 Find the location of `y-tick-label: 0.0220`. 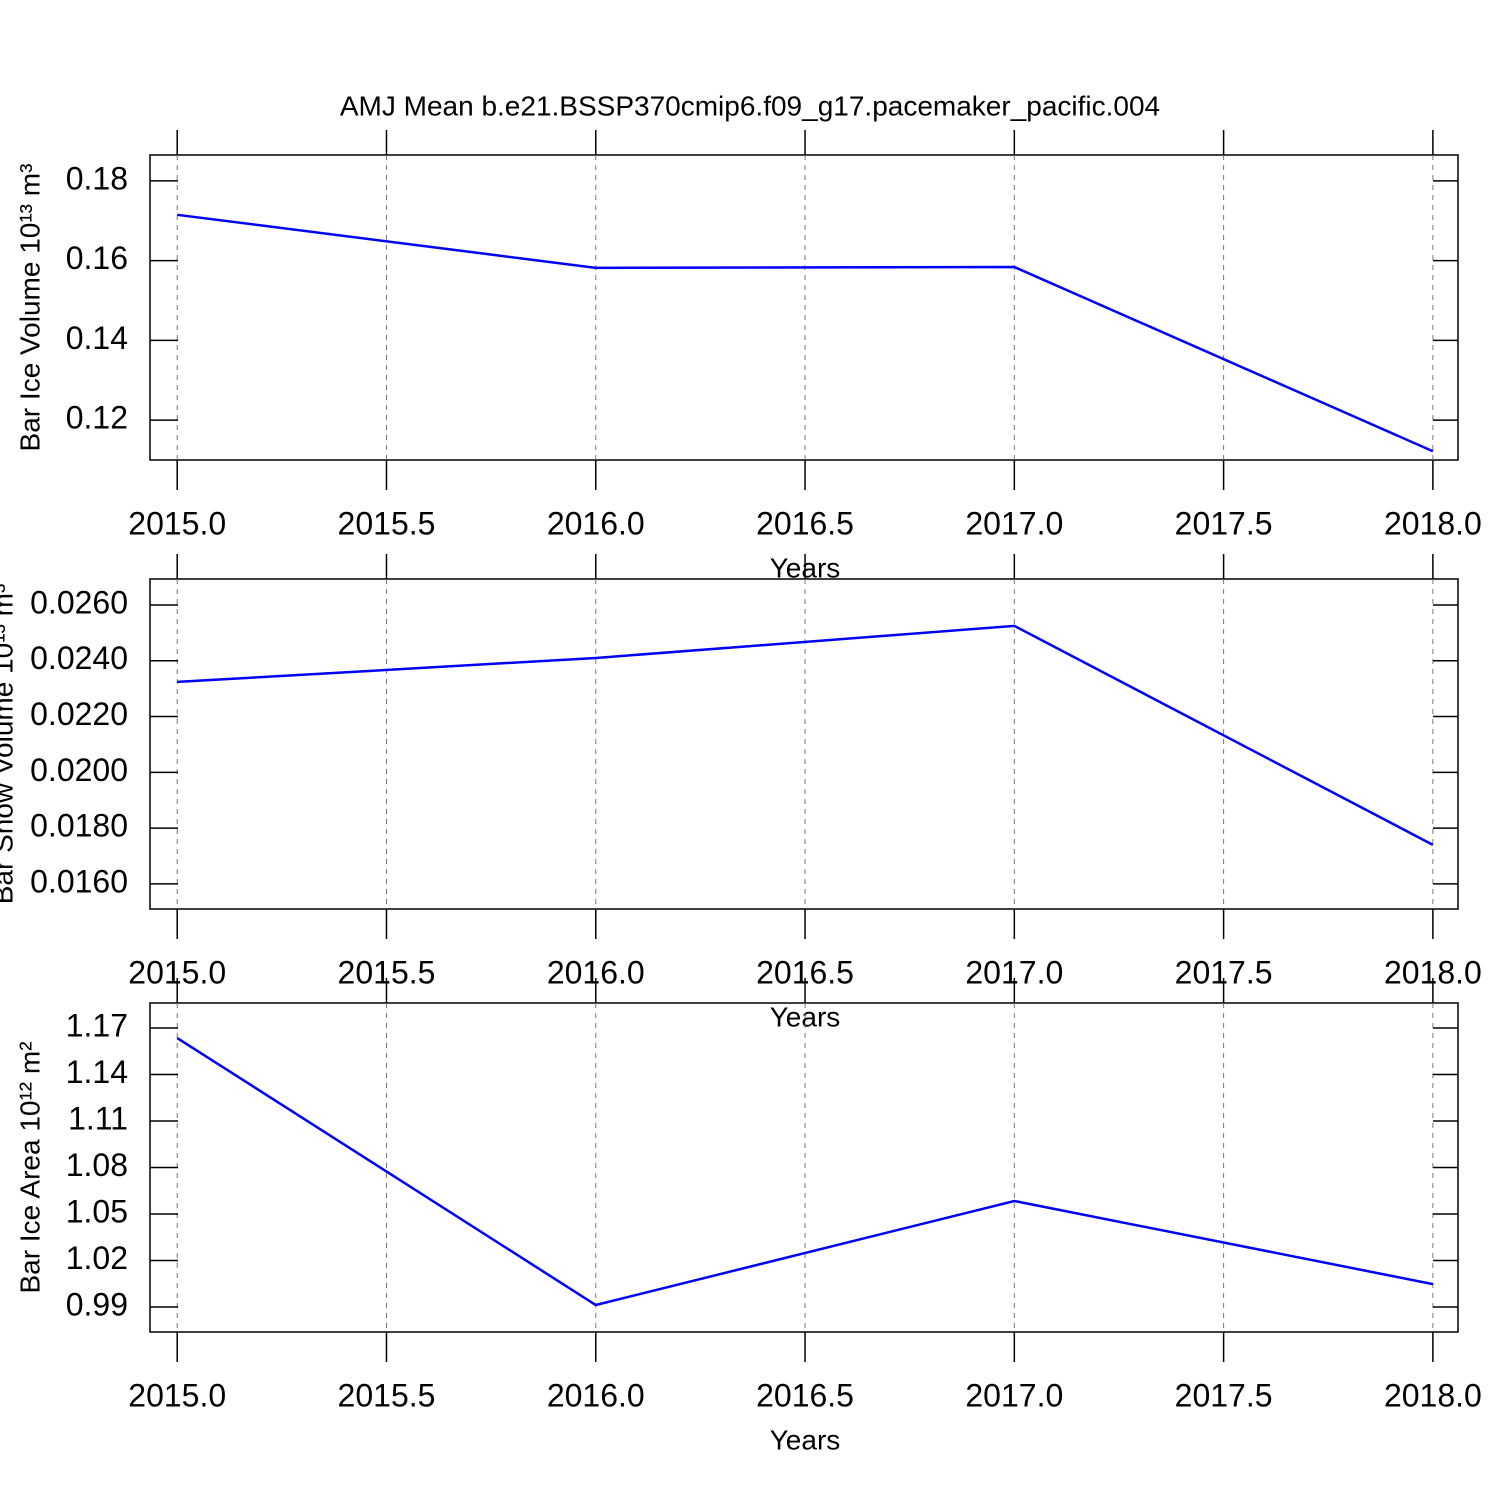

y-tick-label: 0.0220 is located at coordinates (79, 714).